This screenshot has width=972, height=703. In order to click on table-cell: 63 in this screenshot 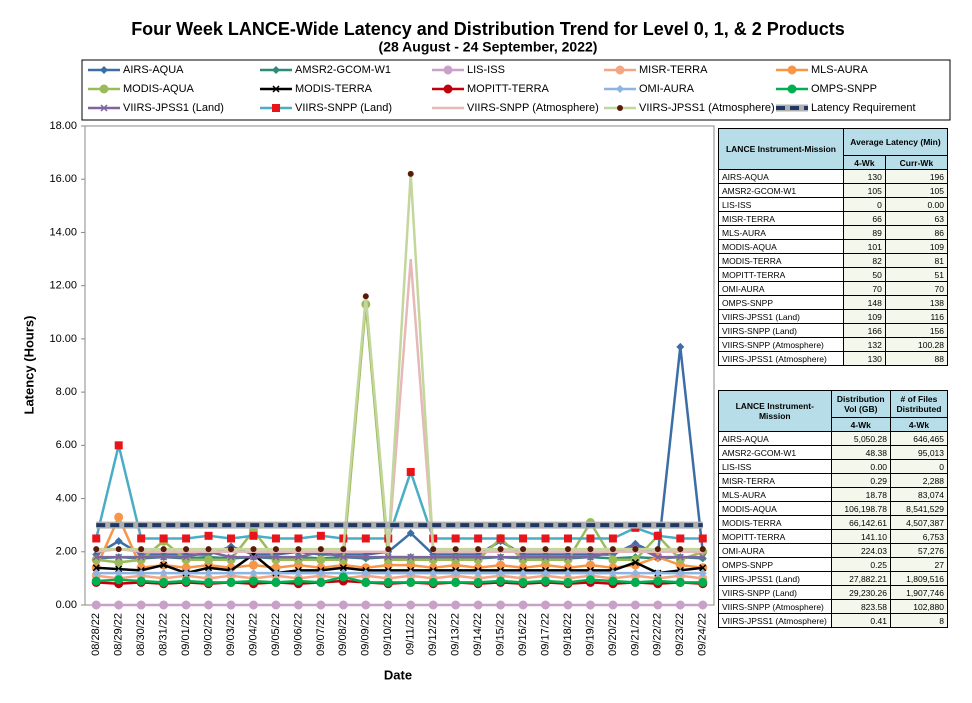, I will do `click(916, 218)`.